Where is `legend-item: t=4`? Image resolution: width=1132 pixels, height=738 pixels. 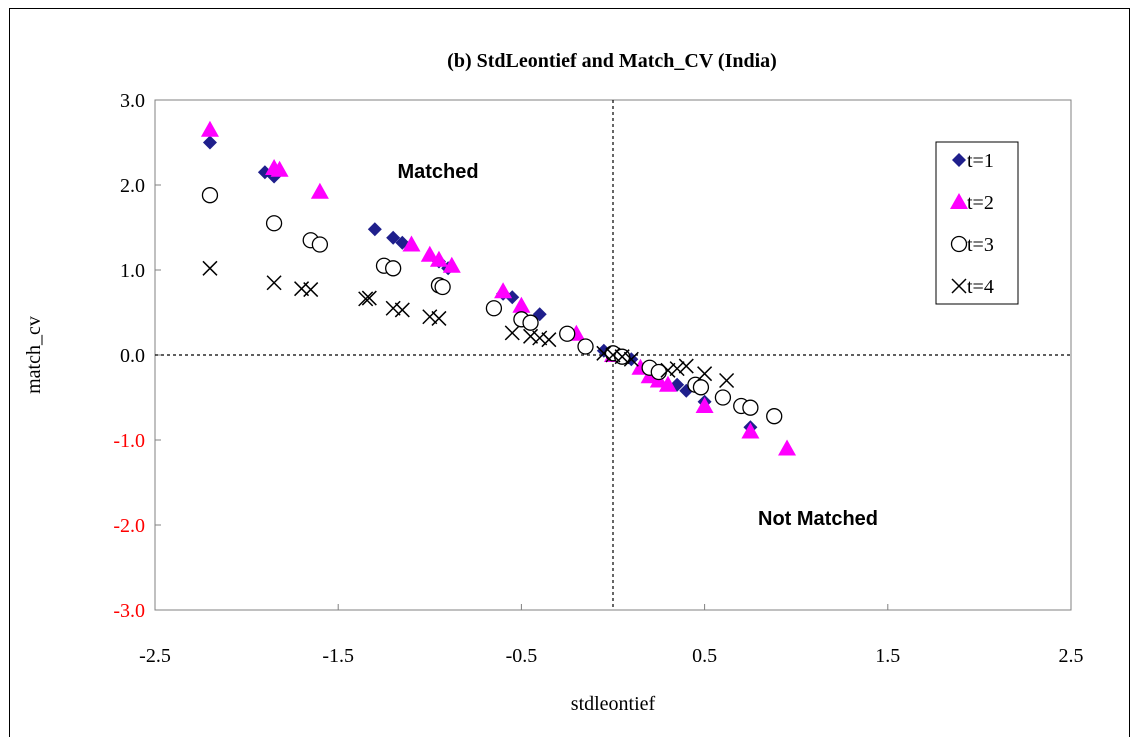
legend-item: t=4 is located at coordinates (972, 287).